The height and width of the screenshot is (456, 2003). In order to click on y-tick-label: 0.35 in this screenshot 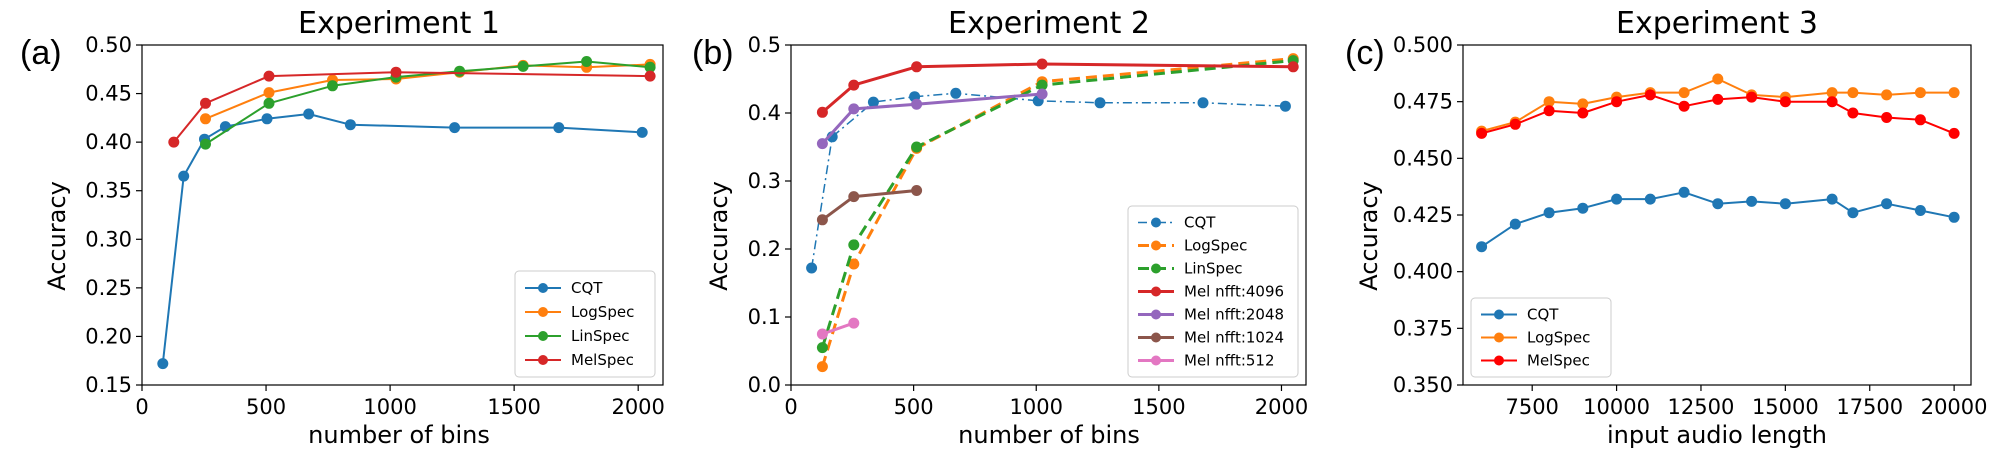, I will do `click(108, 191)`.